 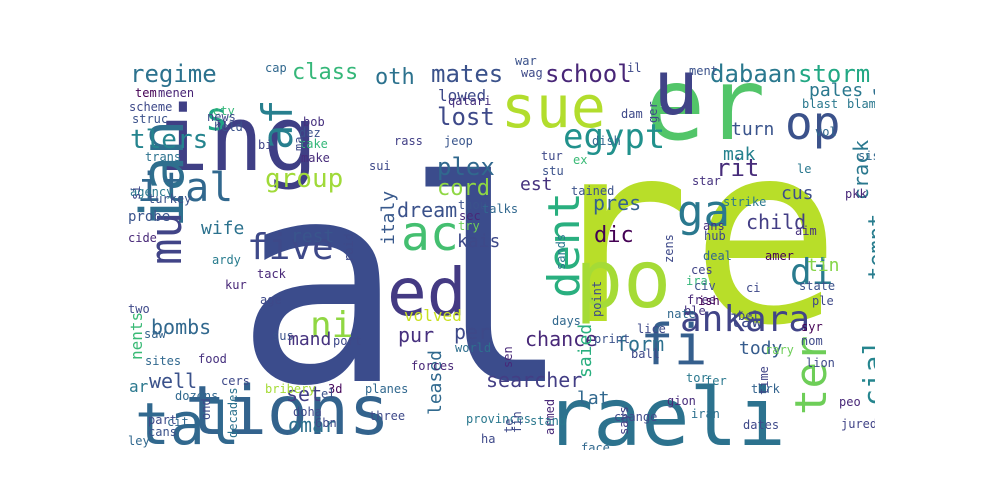 I want to click on word: cans, so click(x=162, y=432).